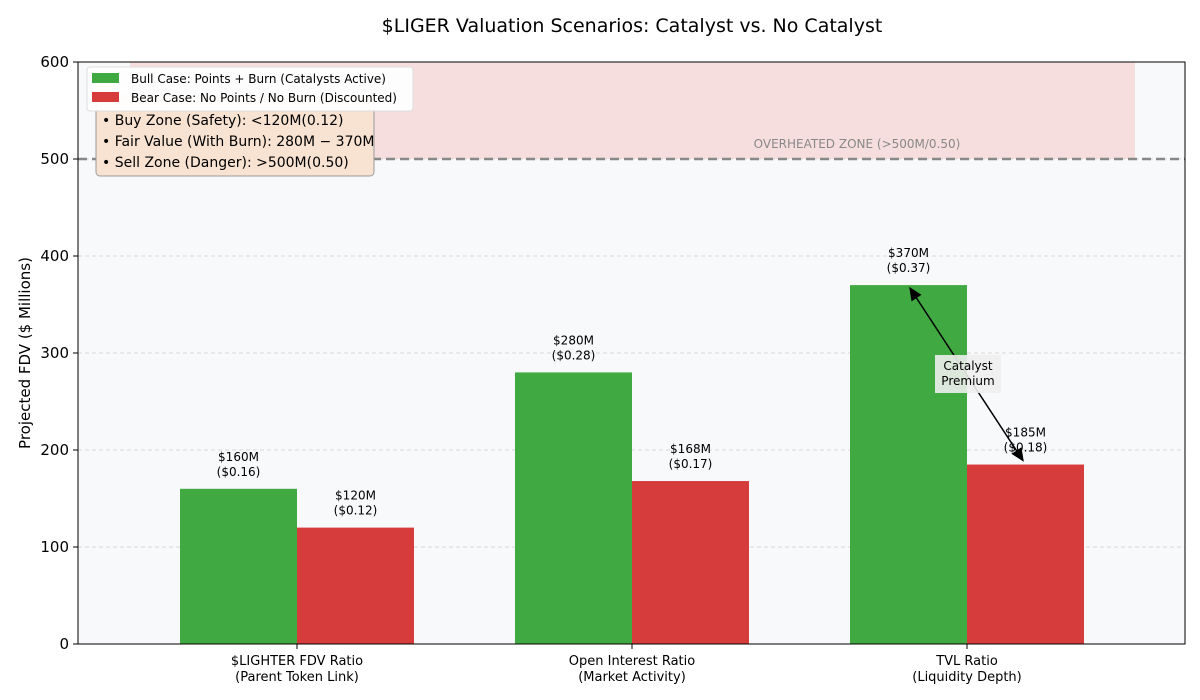 The image size is (1200, 700). Describe the element at coordinates (1026, 448) in the screenshot. I see `bar-price-label: ($0.18)` at that location.